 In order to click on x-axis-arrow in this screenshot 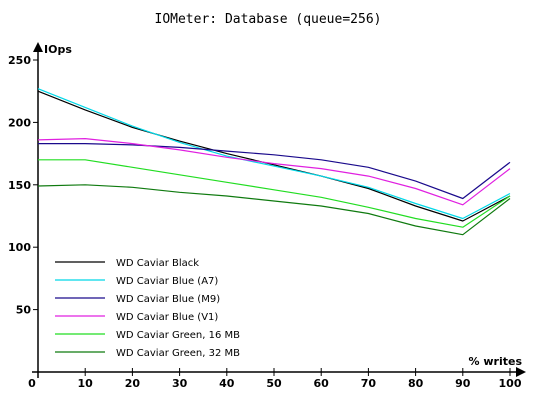, I will do `click(521, 372)`.